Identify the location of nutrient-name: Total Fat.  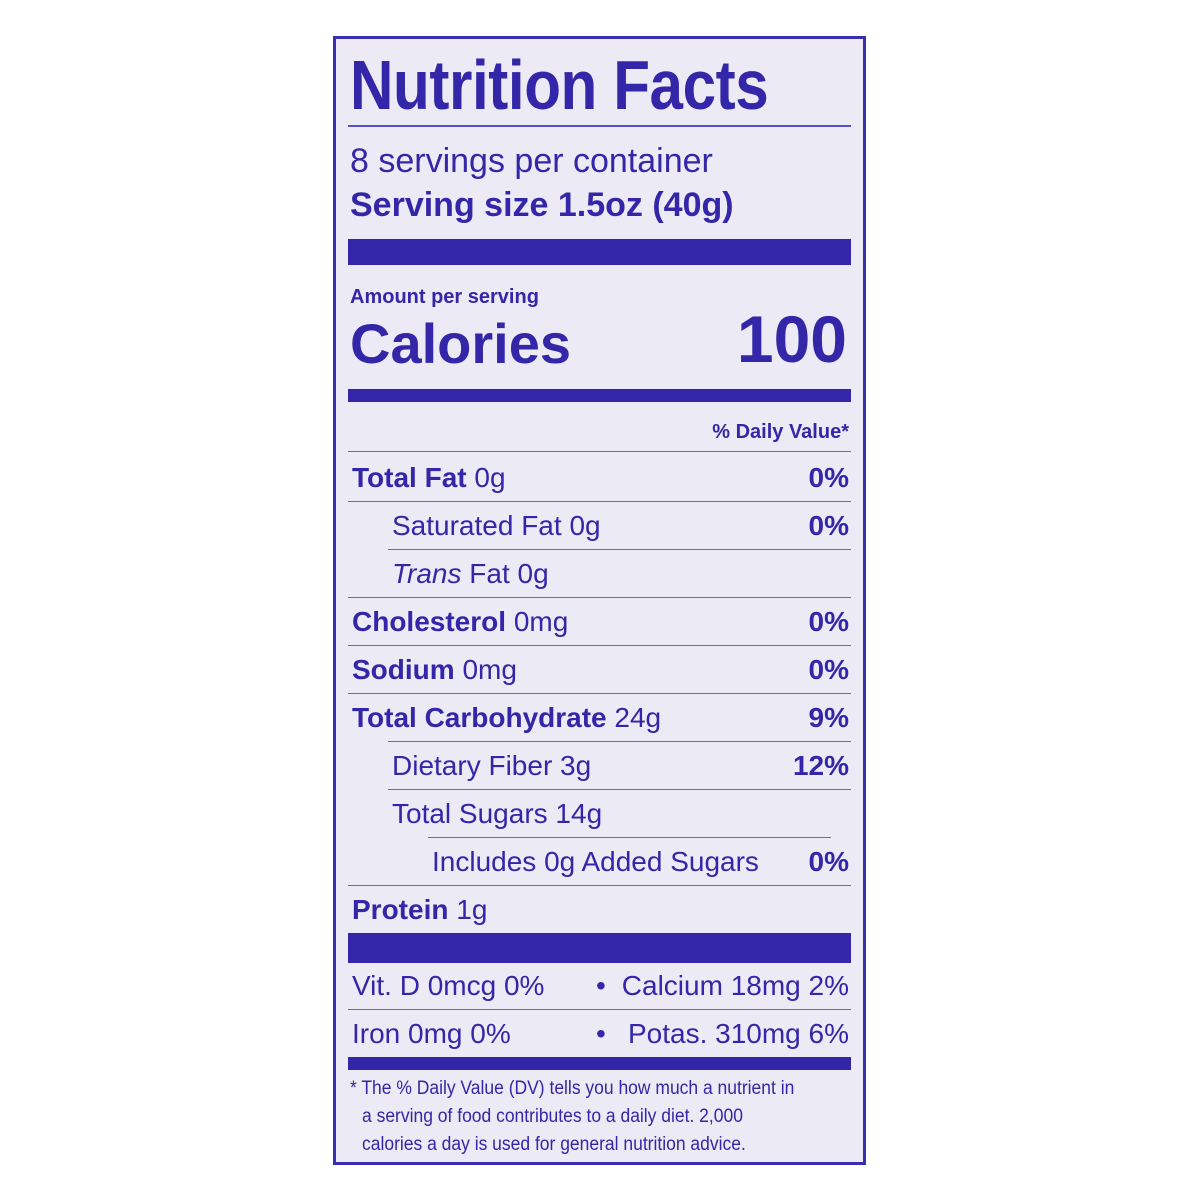
(409, 477).